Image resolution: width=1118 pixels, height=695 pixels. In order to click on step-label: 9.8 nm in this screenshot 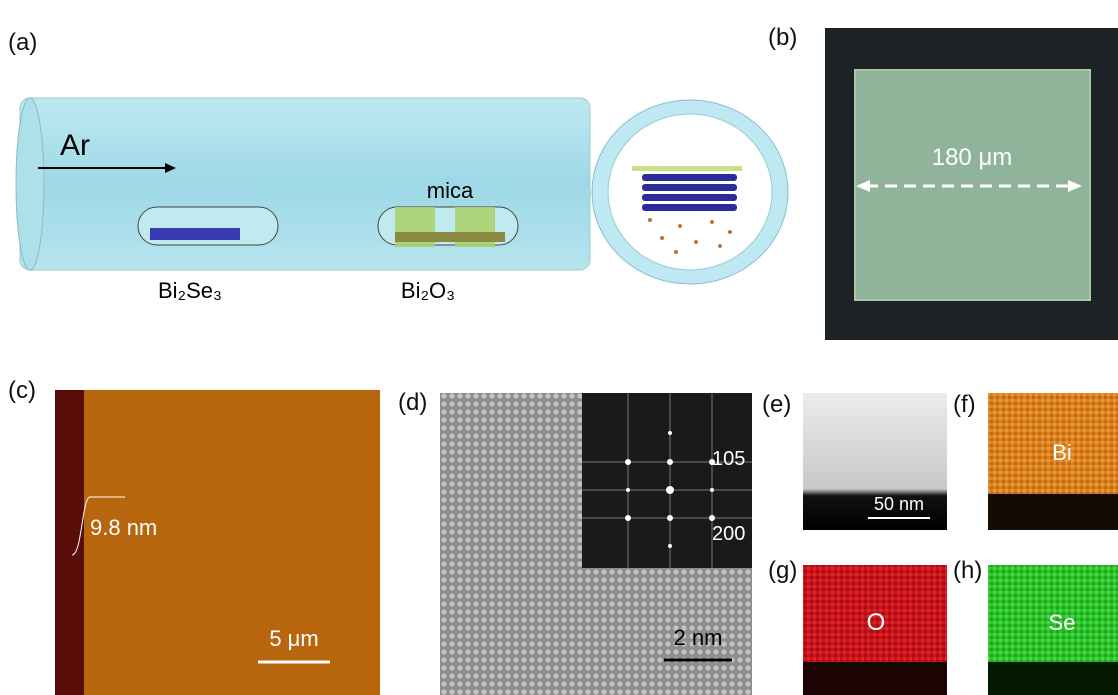, I will do `click(123, 527)`.